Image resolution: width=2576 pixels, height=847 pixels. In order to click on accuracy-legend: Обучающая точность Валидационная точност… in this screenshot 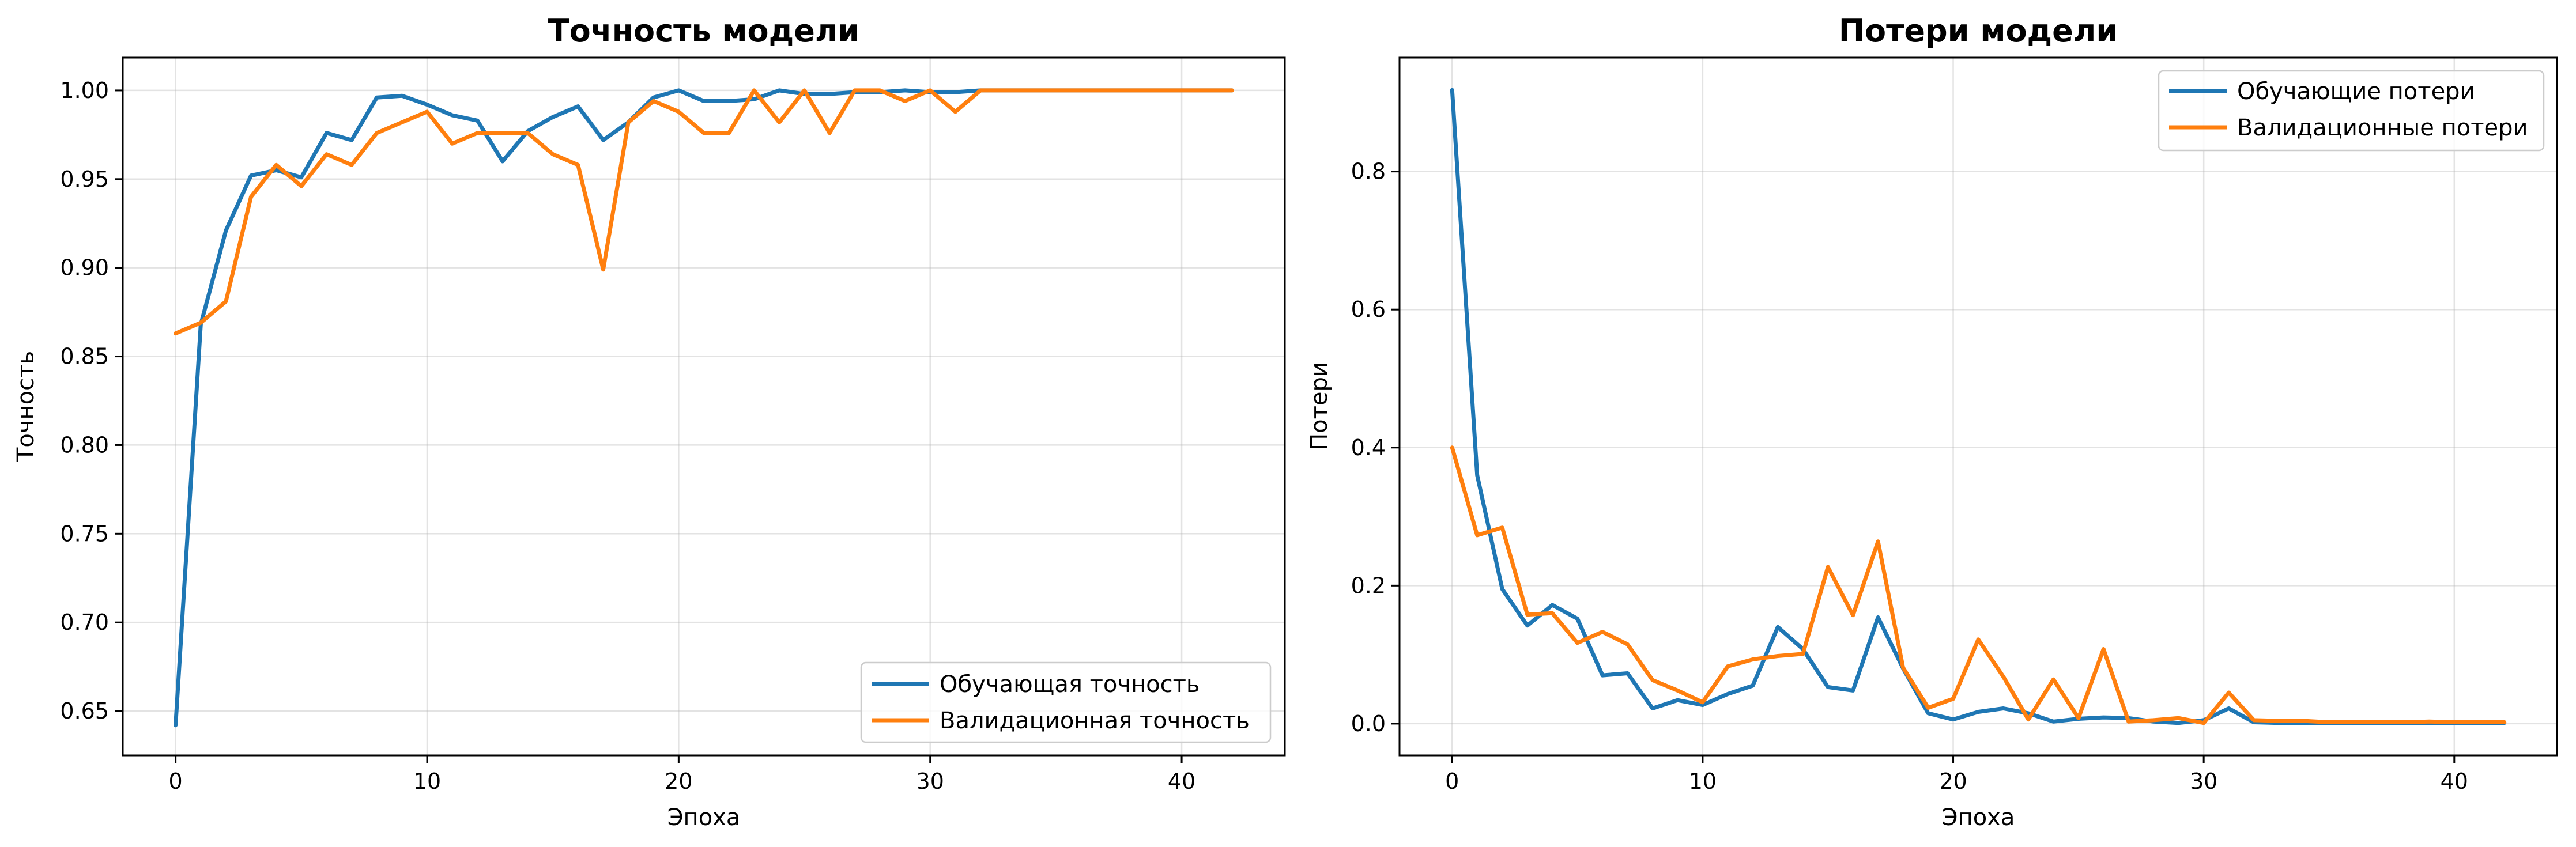, I will do `click(1066, 702)`.